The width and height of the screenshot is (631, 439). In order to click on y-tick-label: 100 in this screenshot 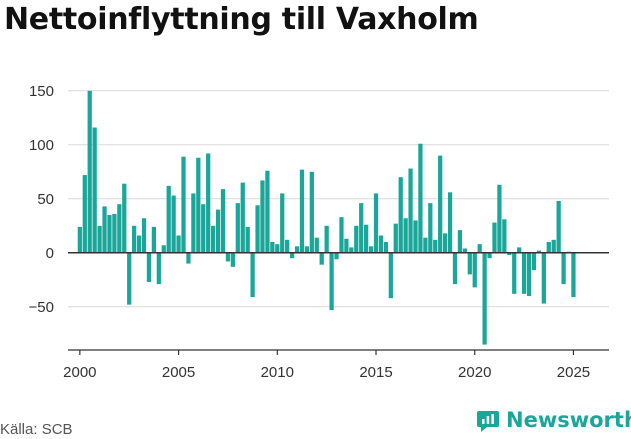, I will do `click(41, 145)`.